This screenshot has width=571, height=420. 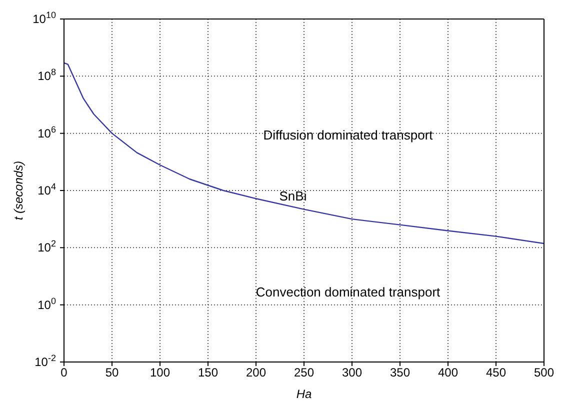 I want to click on annotation: Convection dominated transport, so click(x=348, y=292).